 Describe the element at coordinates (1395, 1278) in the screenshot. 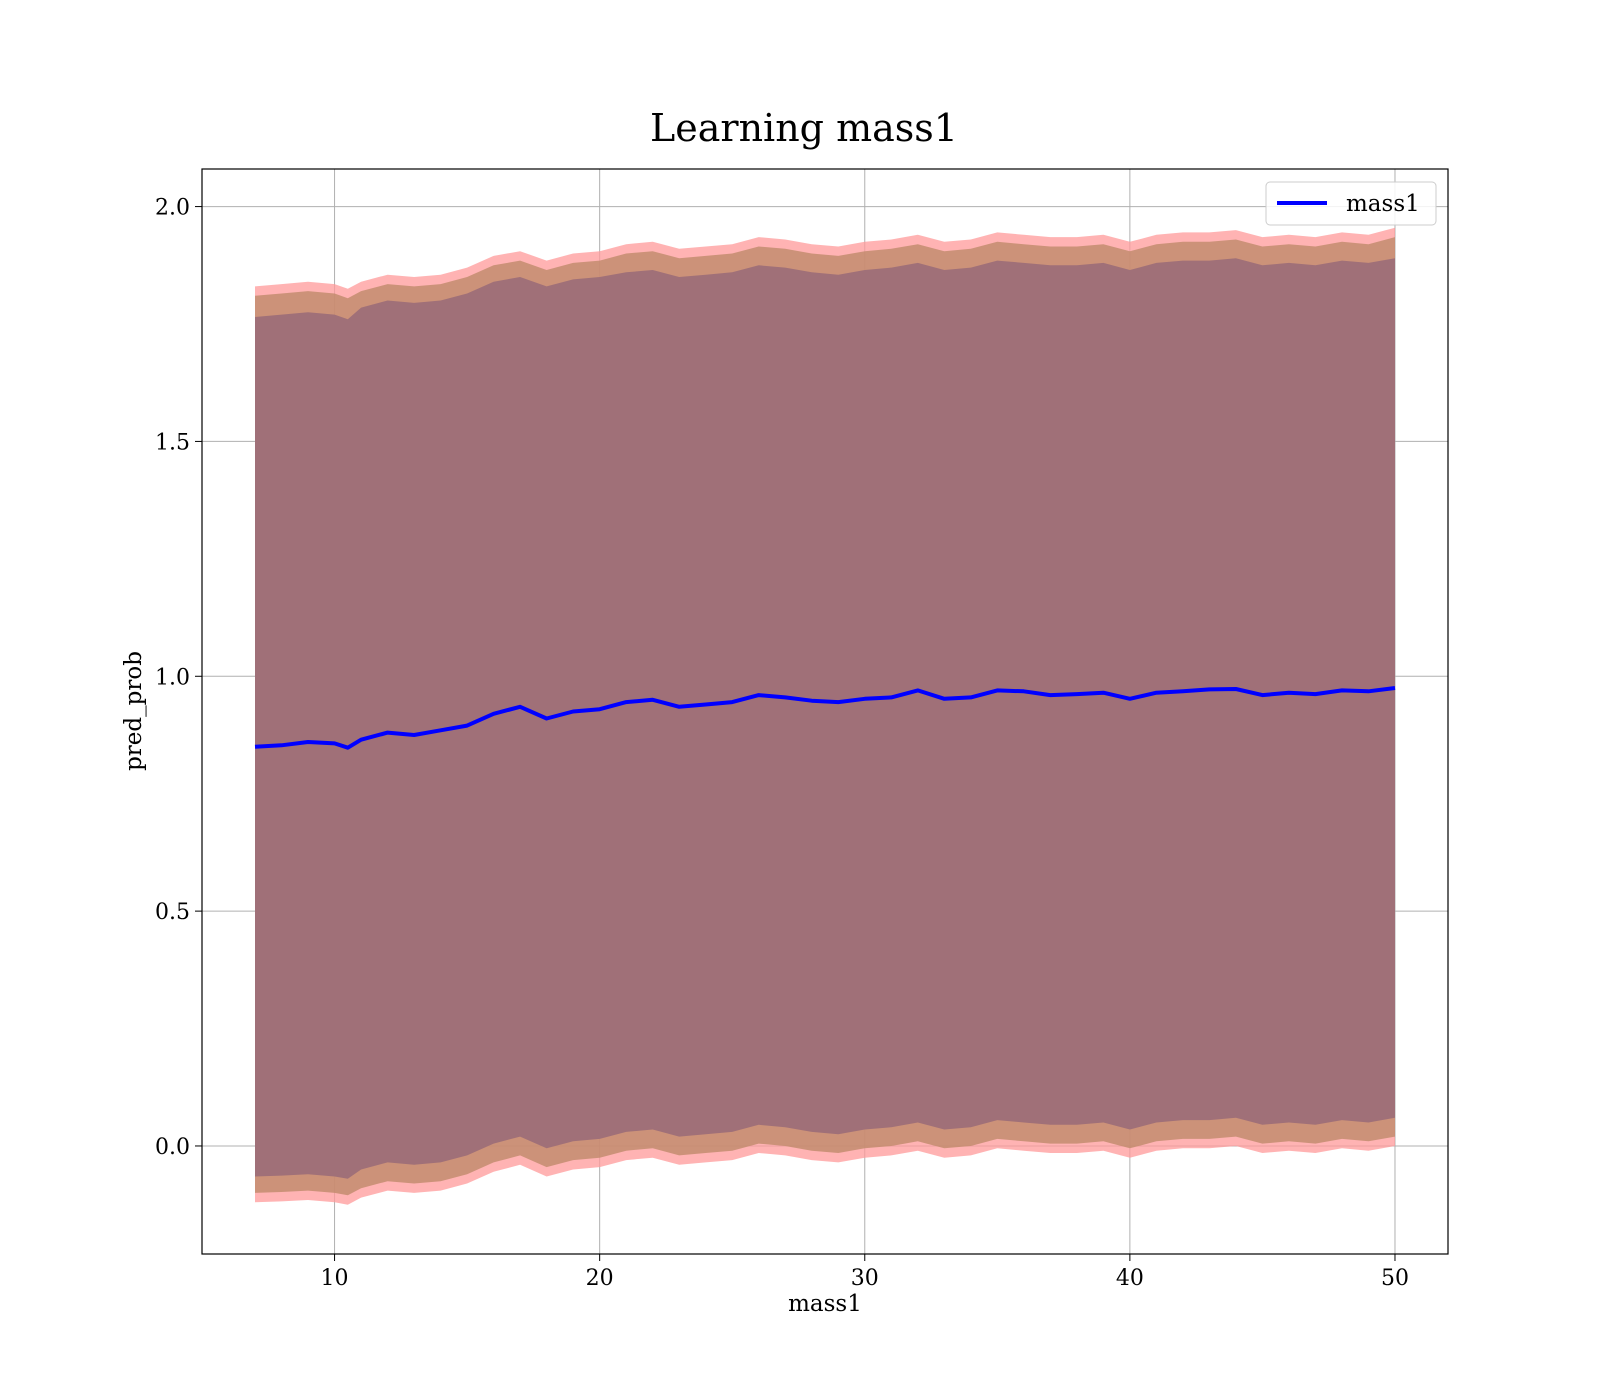

I see `x-tick-label: 50` at that location.